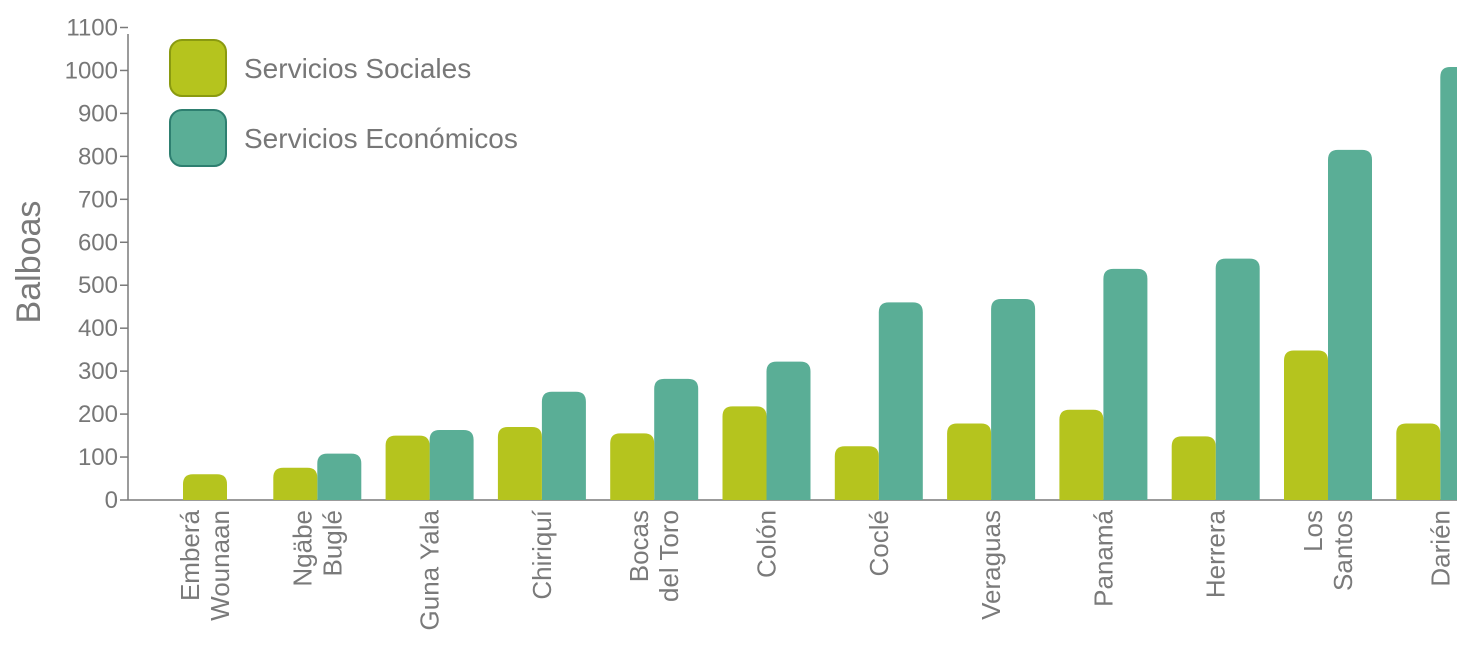 This screenshot has height=656, width=1457. I want to click on y-tick-label: 0, so click(111, 500).